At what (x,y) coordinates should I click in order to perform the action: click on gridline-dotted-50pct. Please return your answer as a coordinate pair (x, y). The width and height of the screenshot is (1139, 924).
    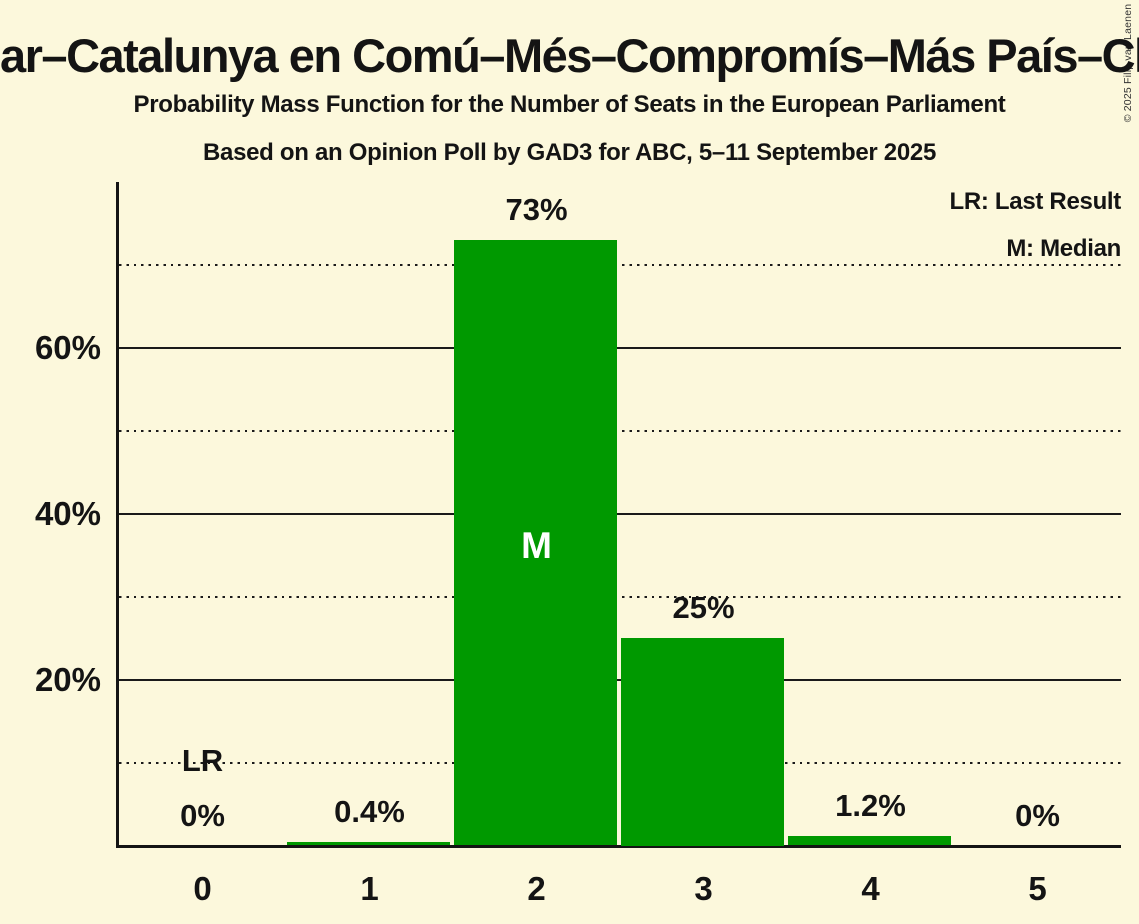
    Looking at the image, I should click on (620, 430).